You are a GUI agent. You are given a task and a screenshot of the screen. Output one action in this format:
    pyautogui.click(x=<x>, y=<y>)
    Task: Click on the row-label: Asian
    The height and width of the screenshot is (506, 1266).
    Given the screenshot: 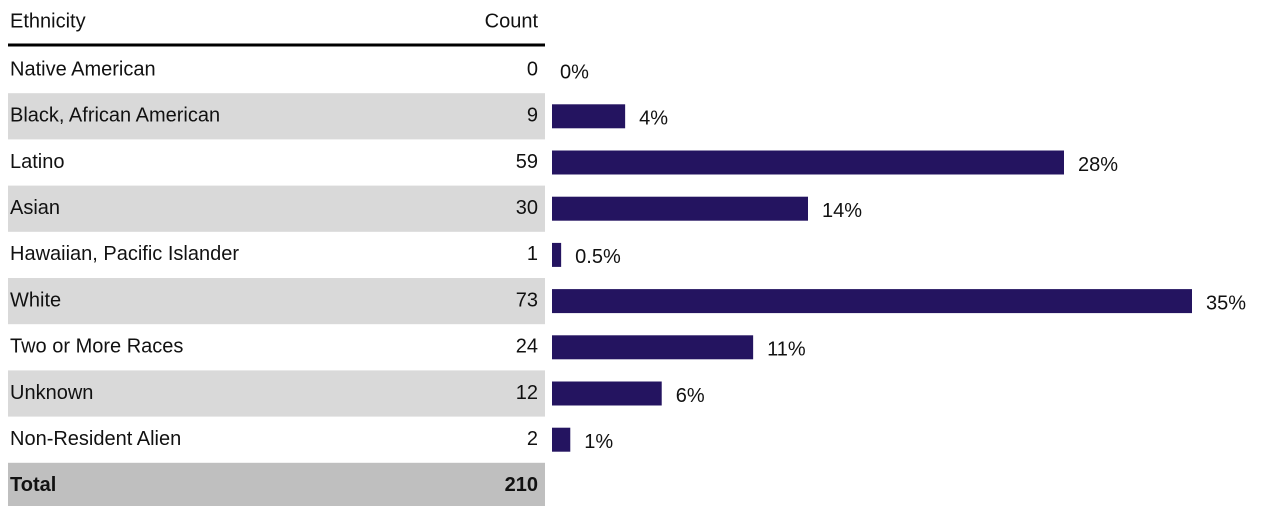 What is the action you would take?
    pyautogui.click(x=35, y=208)
    